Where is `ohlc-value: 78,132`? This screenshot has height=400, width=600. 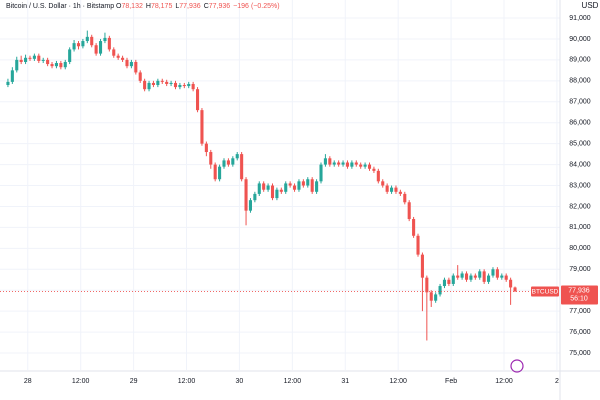
ohlc-value: 78,132 is located at coordinates (132, 6).